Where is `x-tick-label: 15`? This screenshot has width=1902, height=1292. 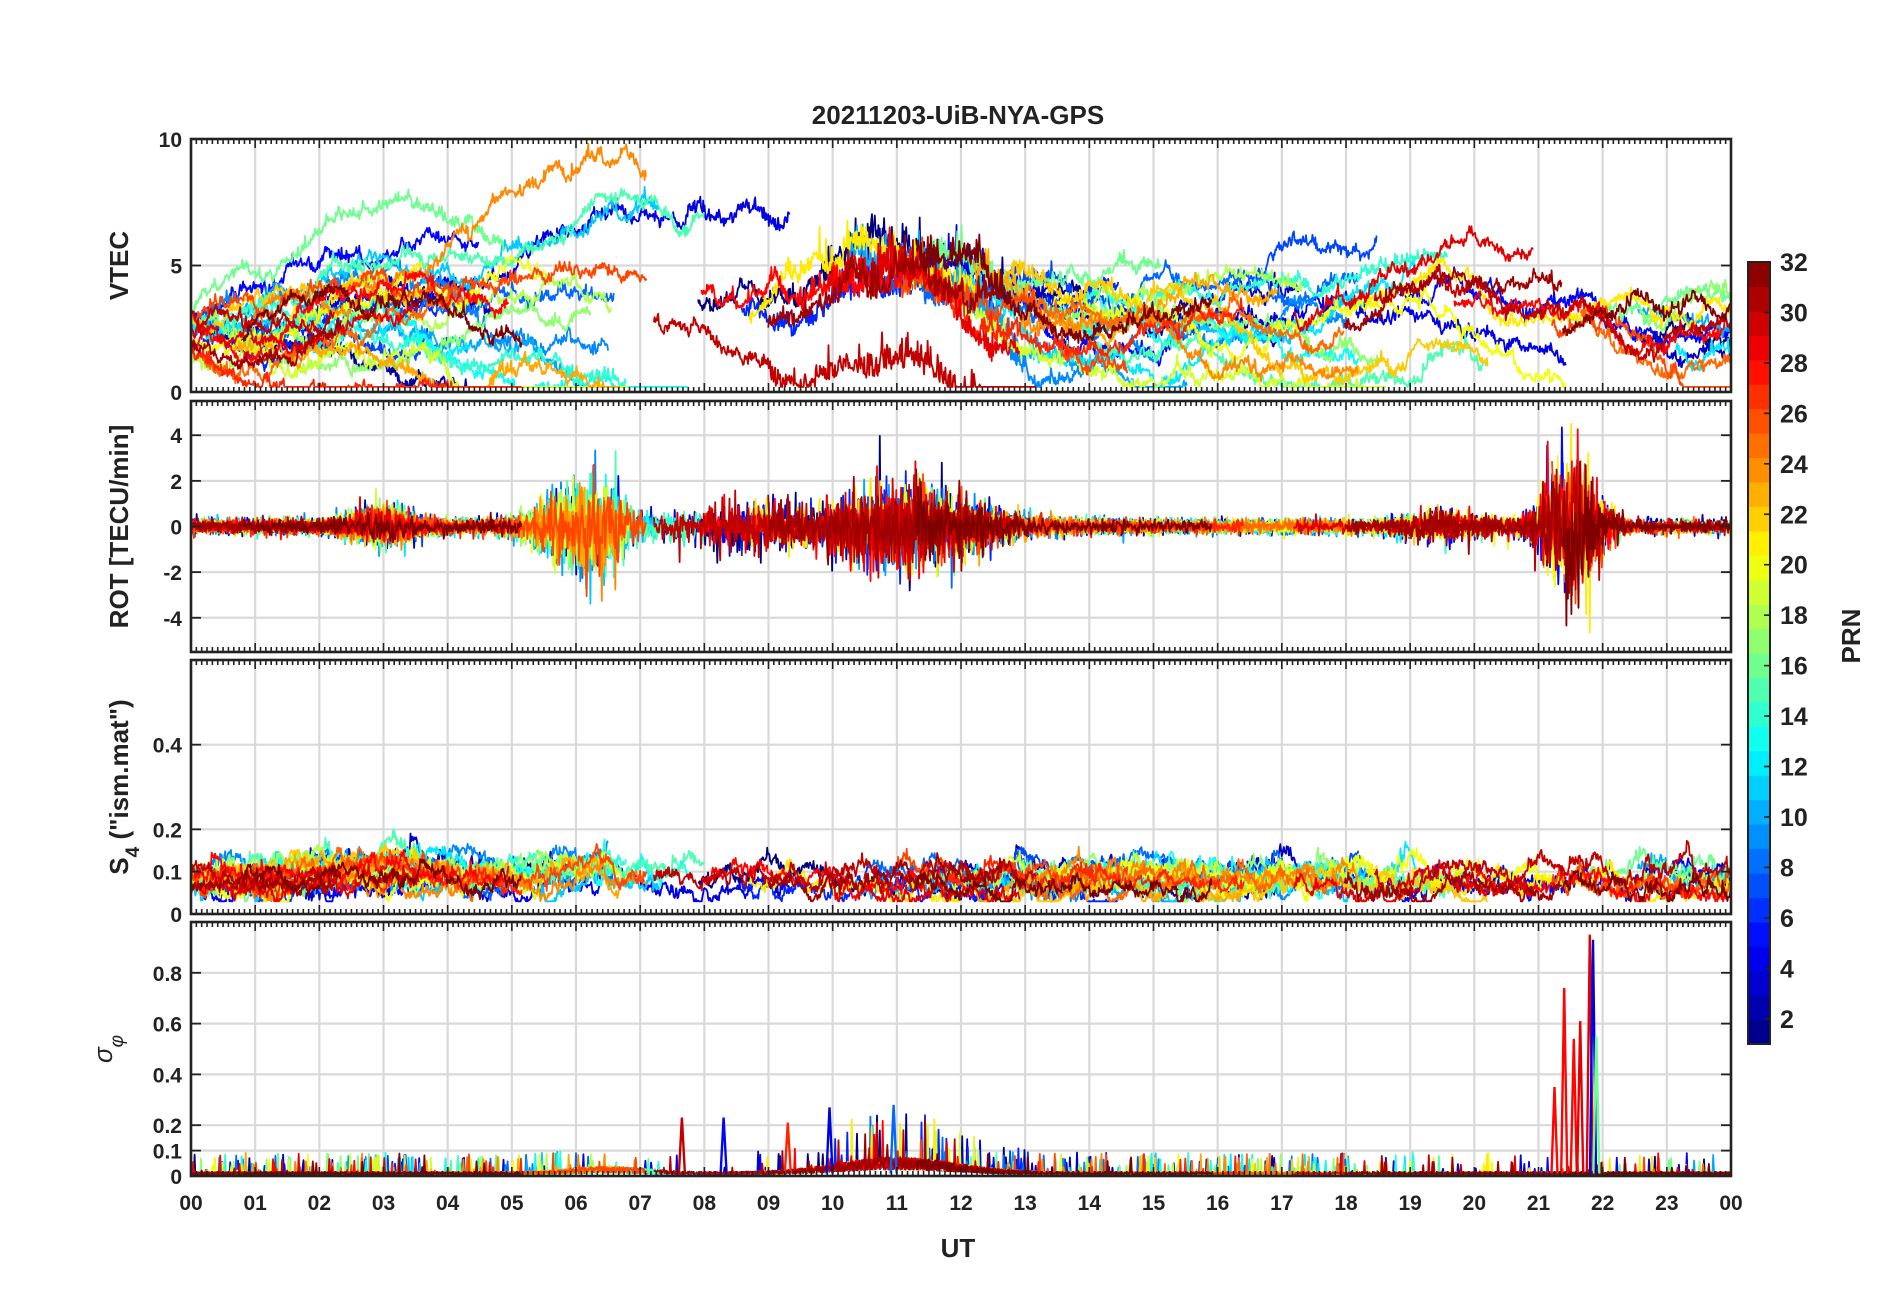
x-tick-label: 15 is located at coordinates (1154, 1203).